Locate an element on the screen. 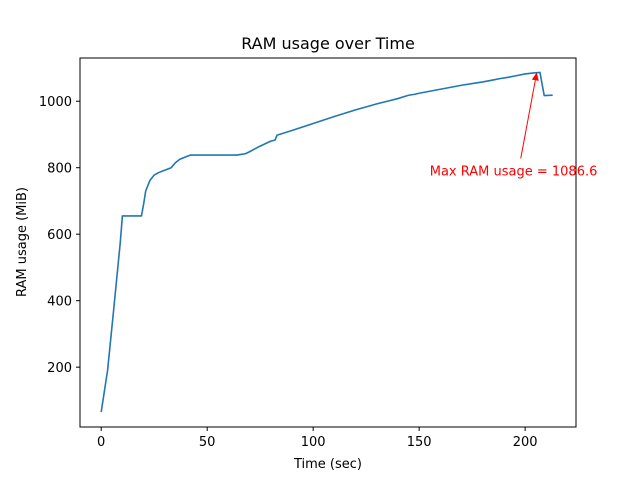 This screenshot has width=640, height=485. x-tick-label: 100 is located at coordinates (313, 442).